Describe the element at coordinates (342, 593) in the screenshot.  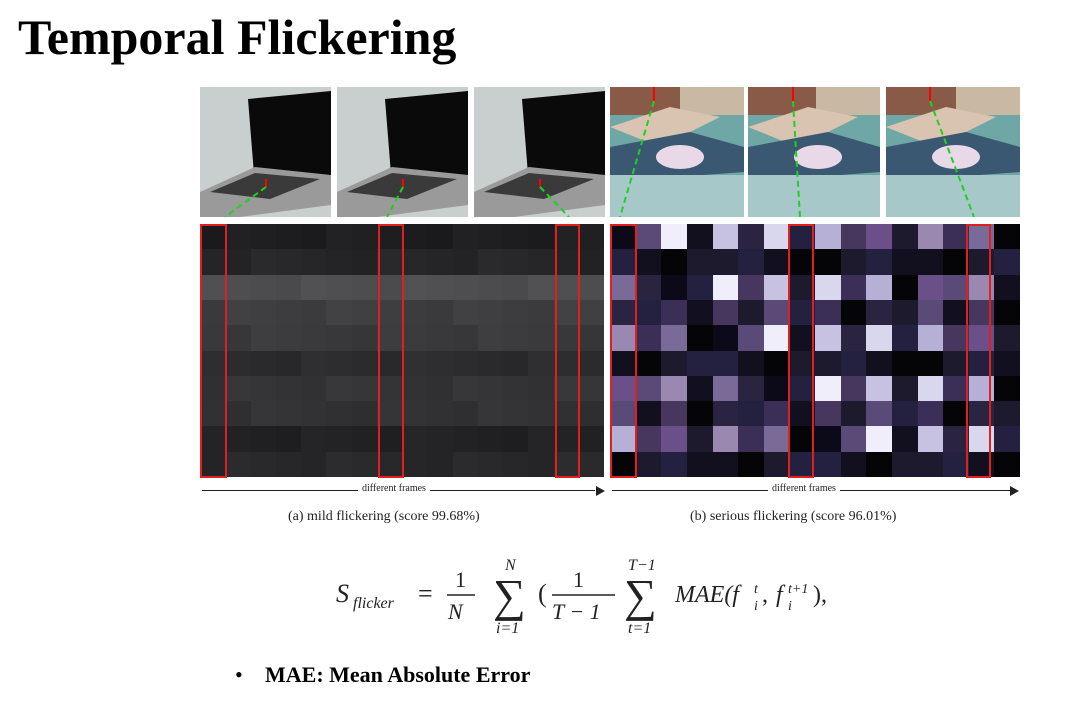
I see `formula-lhs: S` at that location.